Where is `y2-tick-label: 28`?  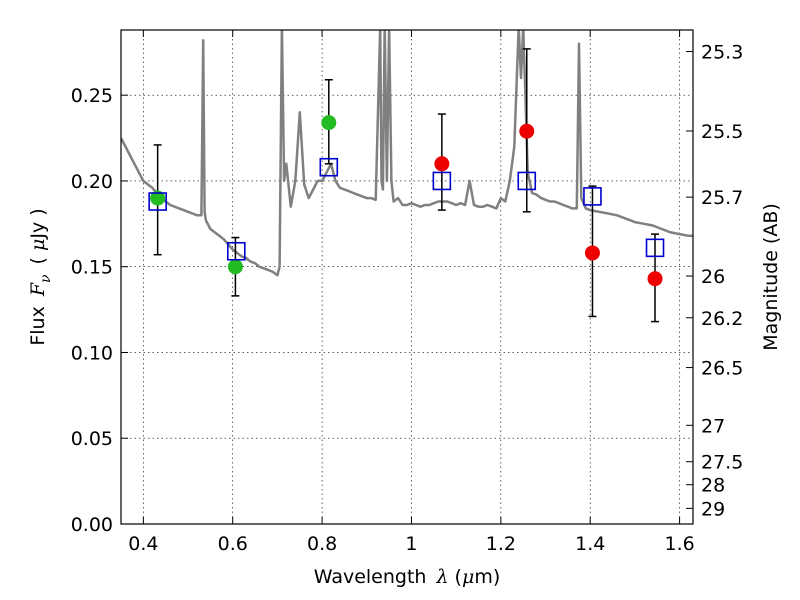
y2-tick-label: 28 is located at coordinates (713, 486).